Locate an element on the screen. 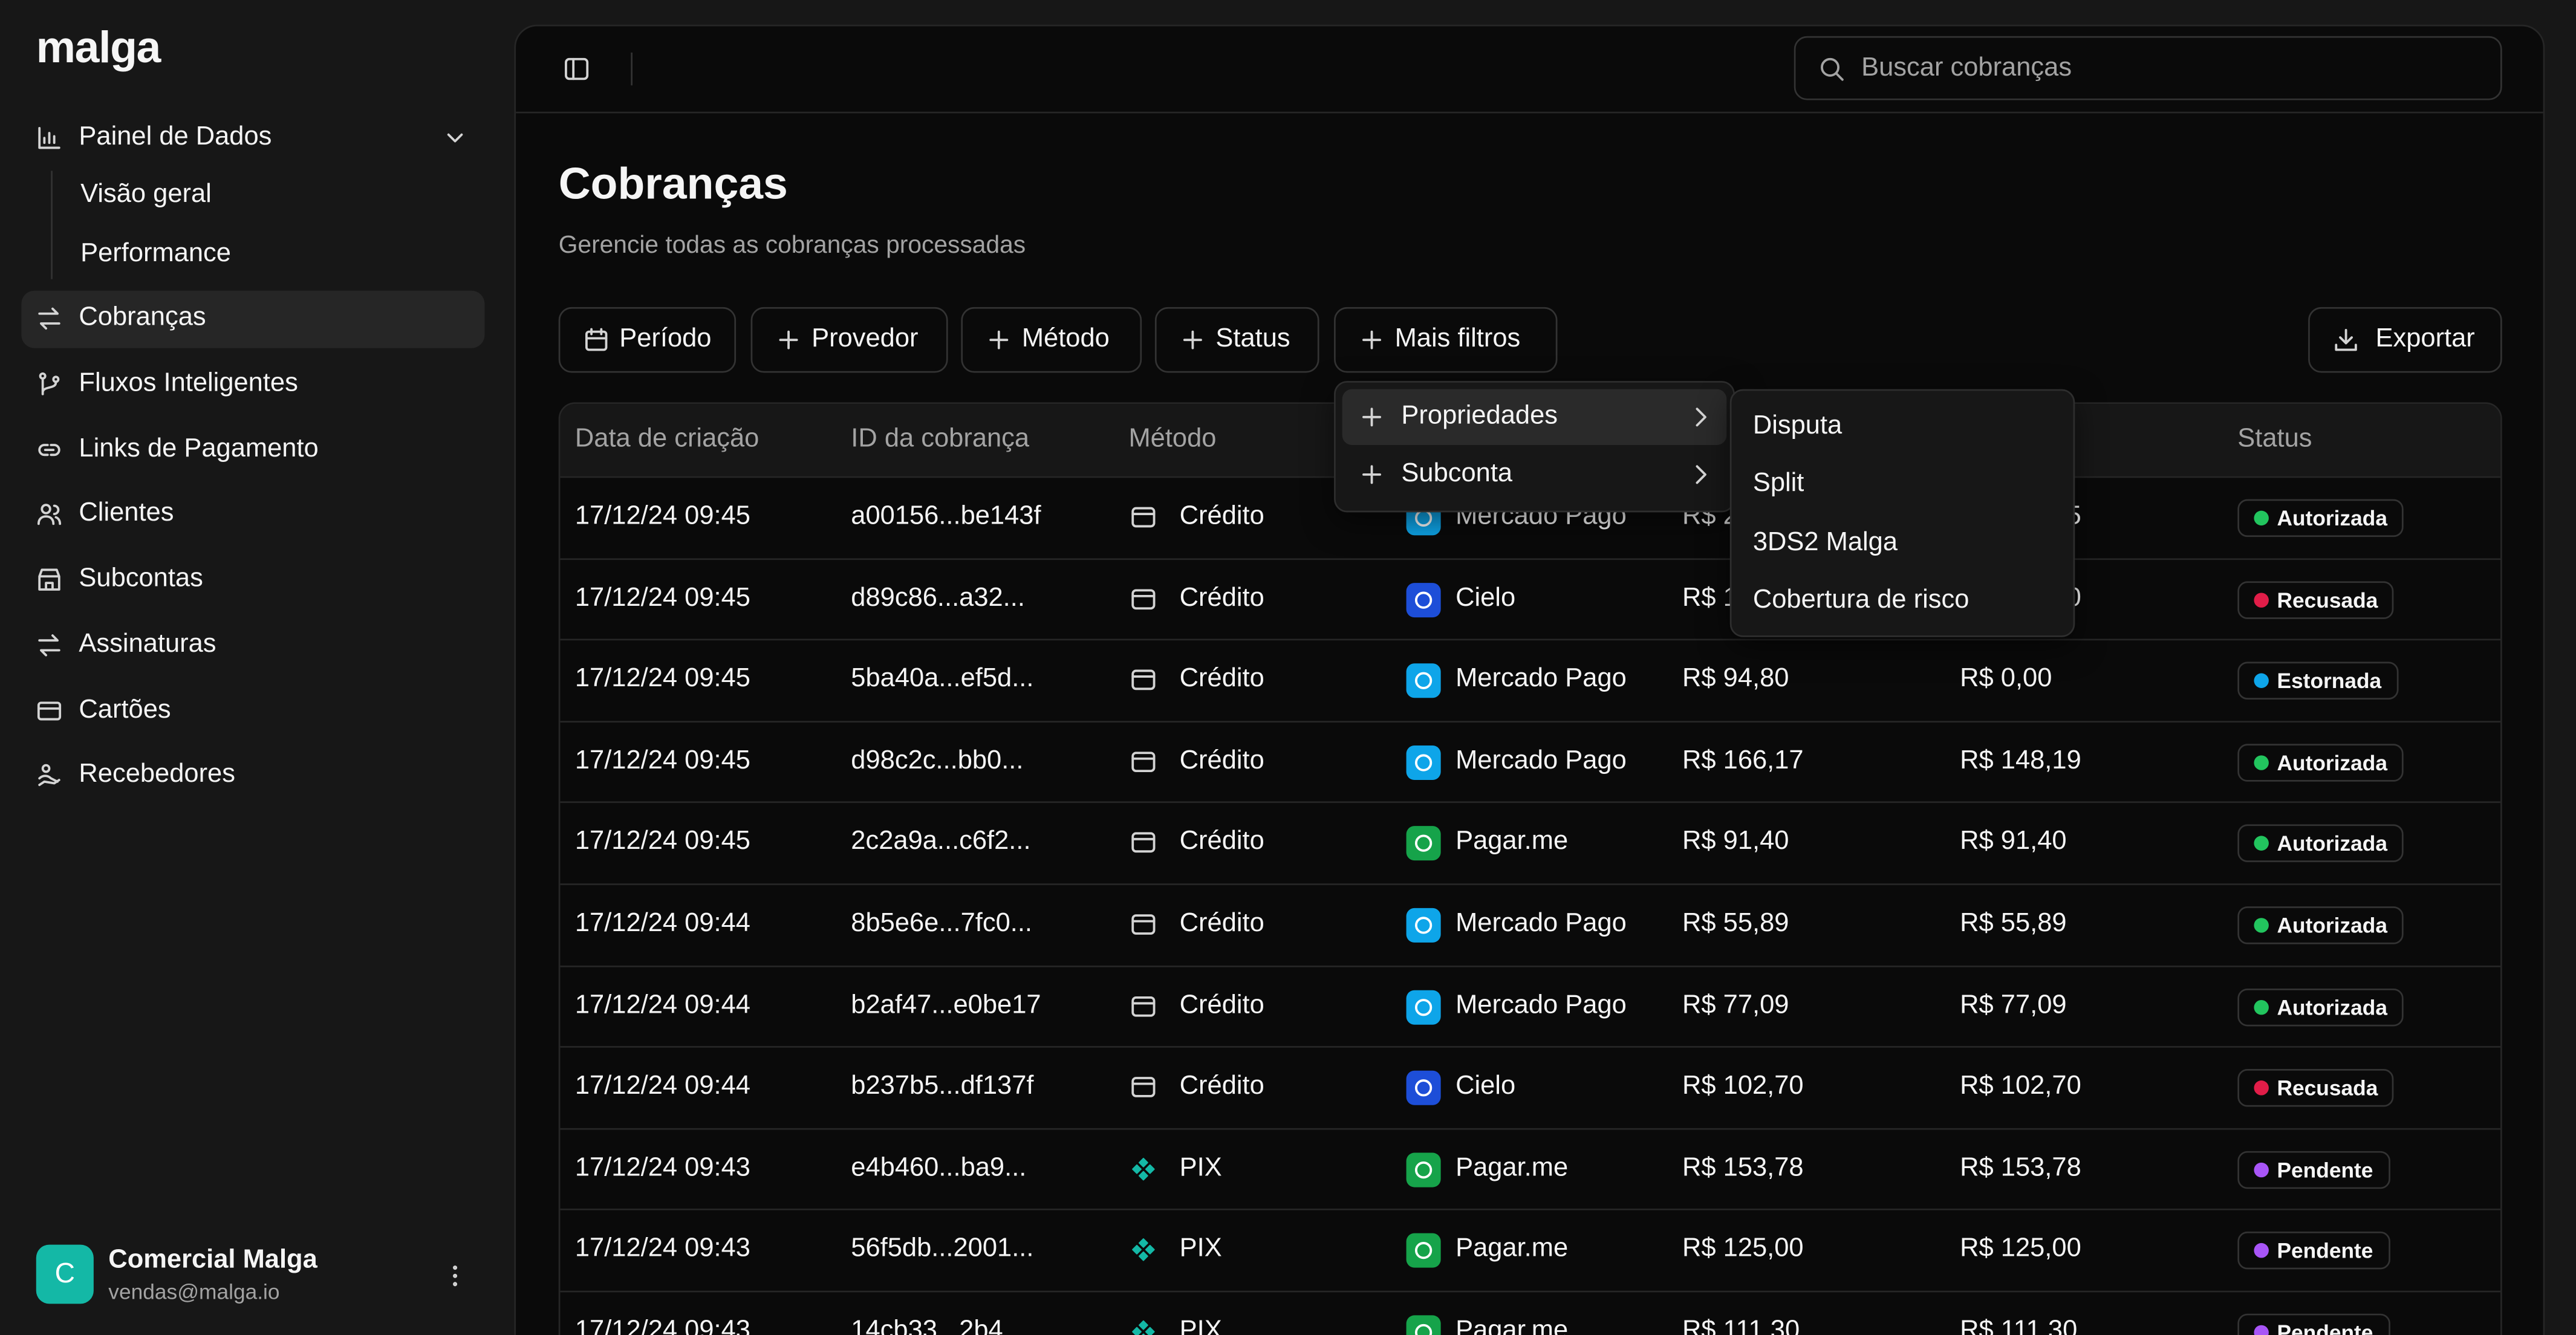 The height and width of the screenshot is (1335, 2576). sidebar-toggle is located at coordinates (577, 68).